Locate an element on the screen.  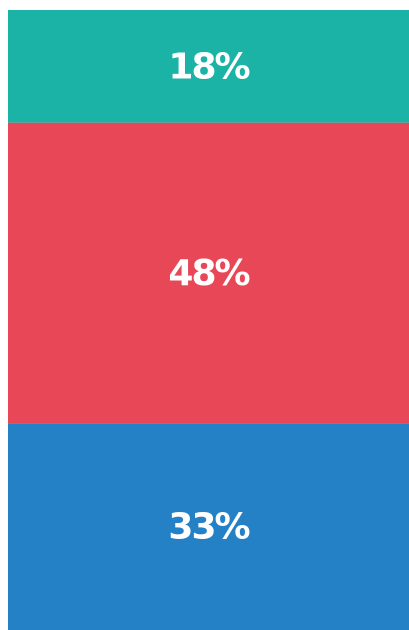
value-label: 48% is located at coordinates (208, 273).